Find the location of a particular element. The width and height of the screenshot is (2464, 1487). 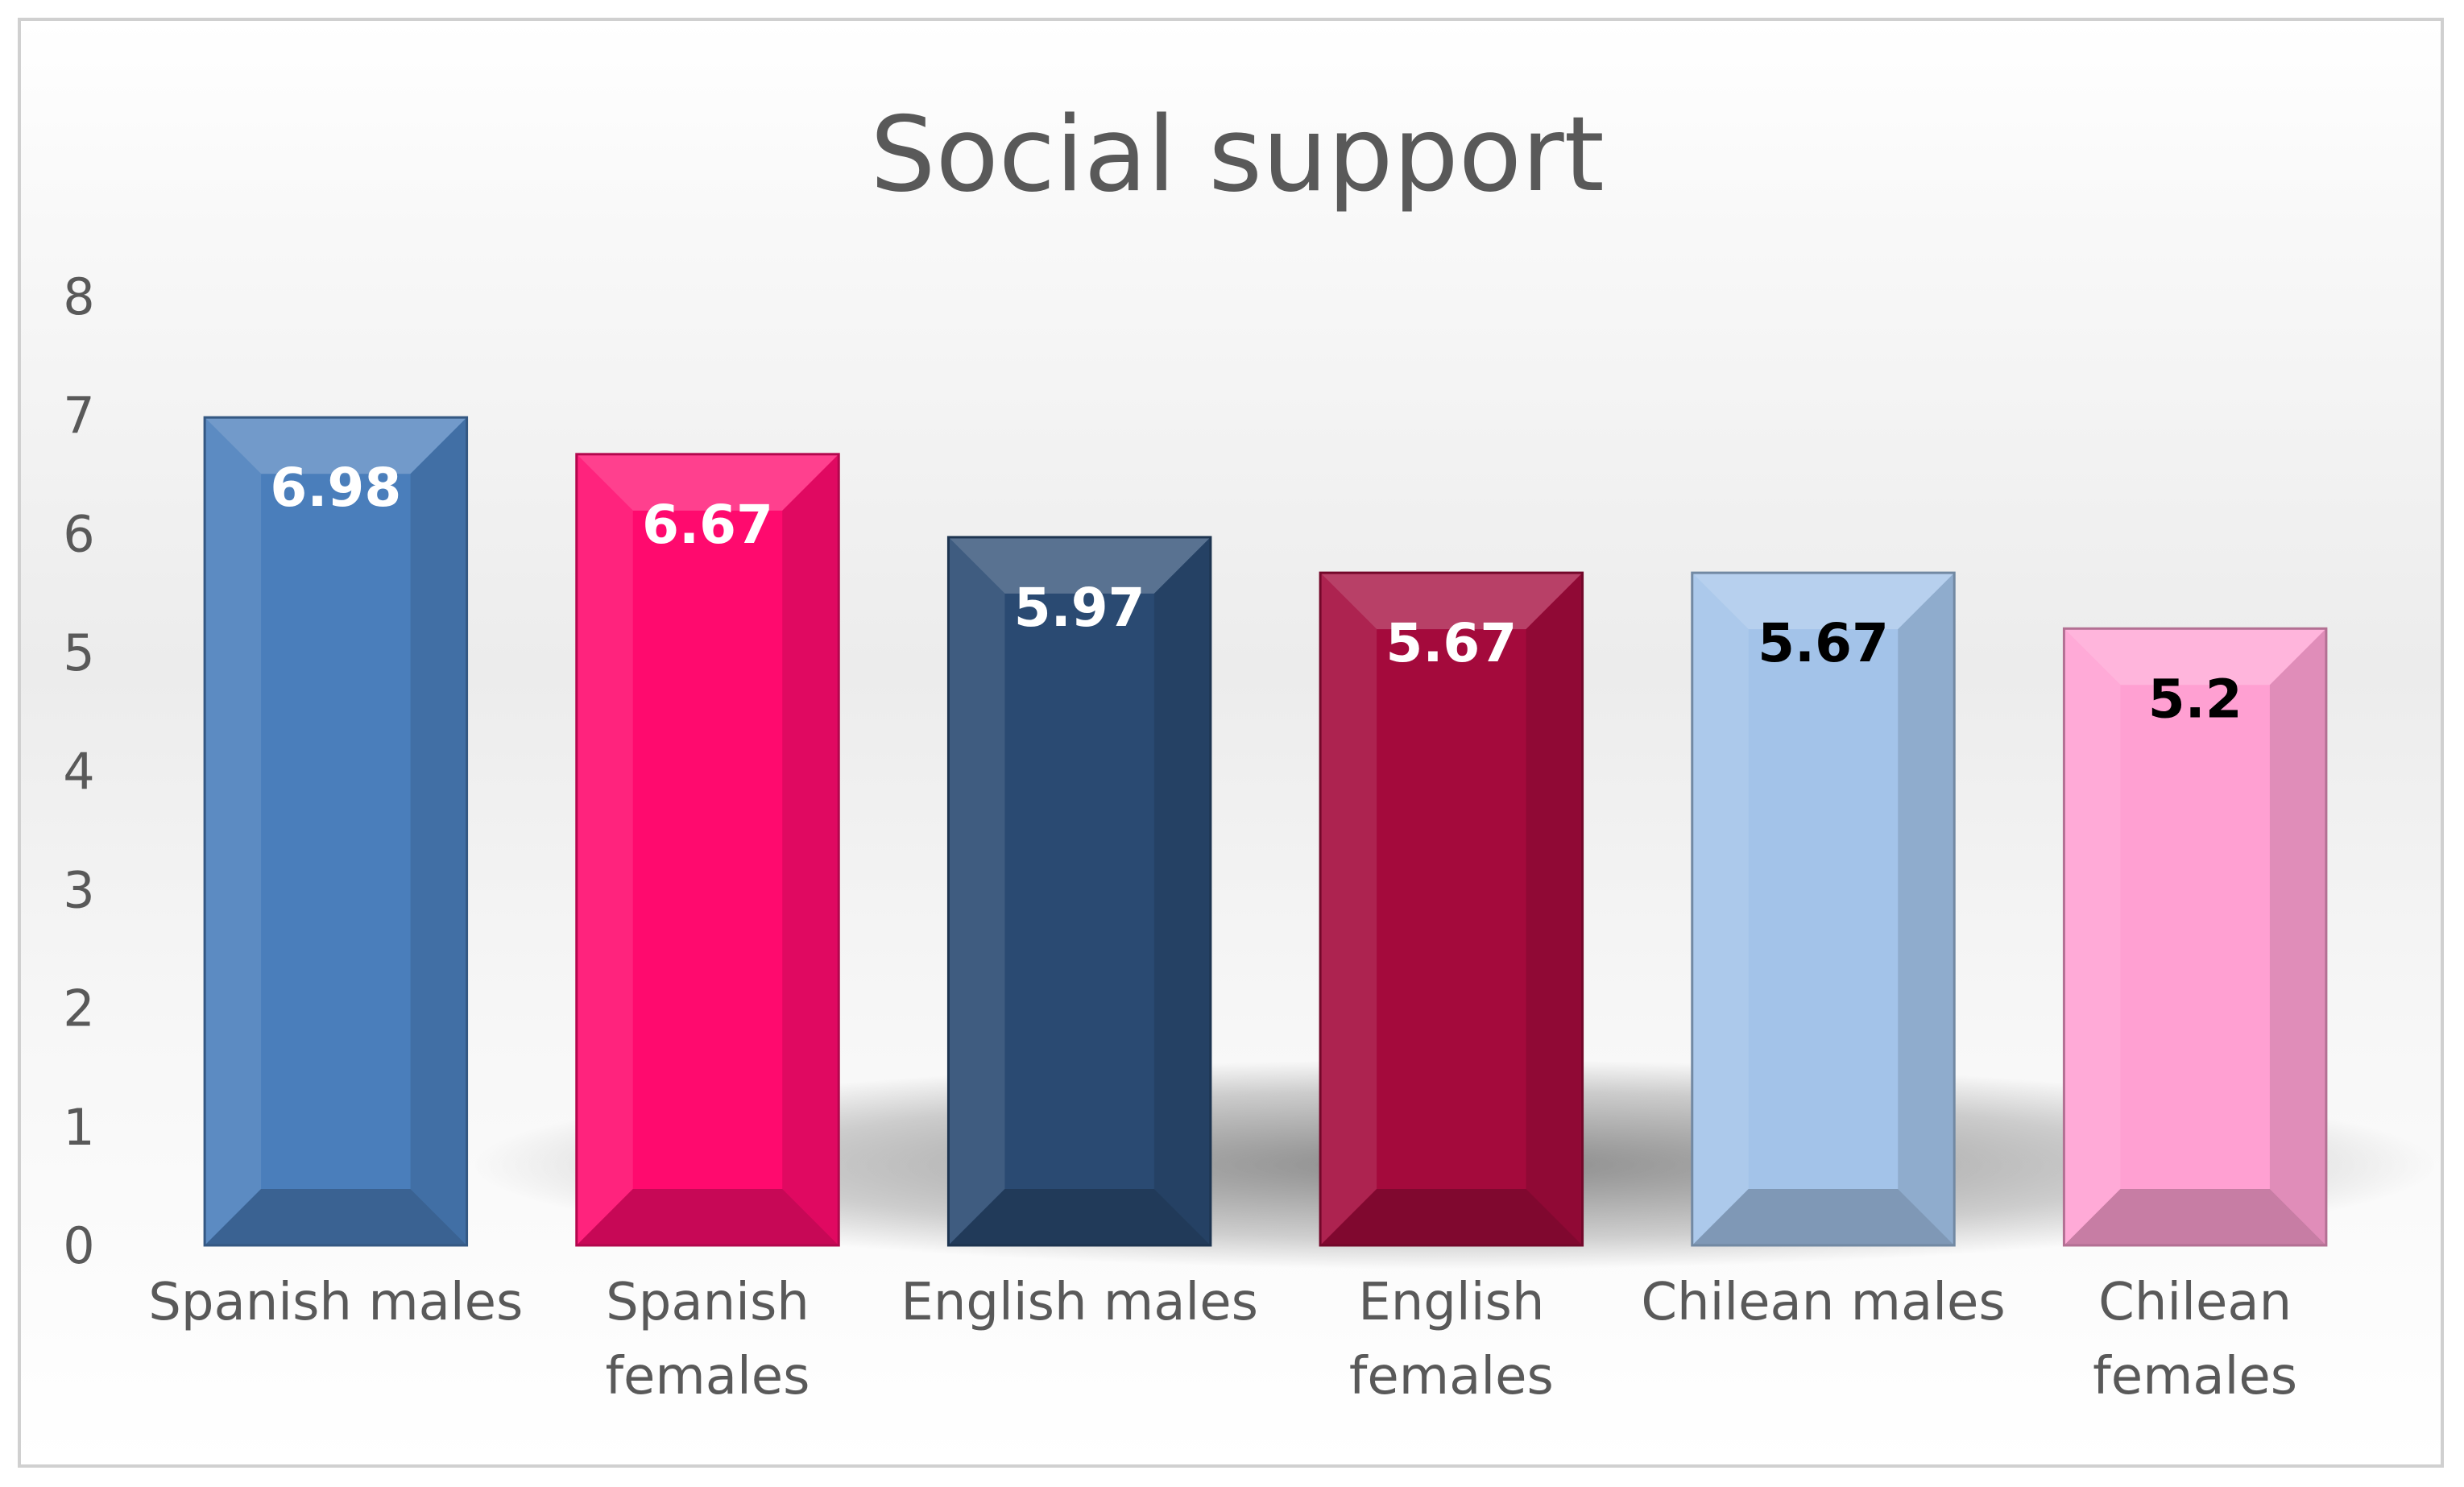

category-label: Chilean females is located at coordinates (2195, 1339).